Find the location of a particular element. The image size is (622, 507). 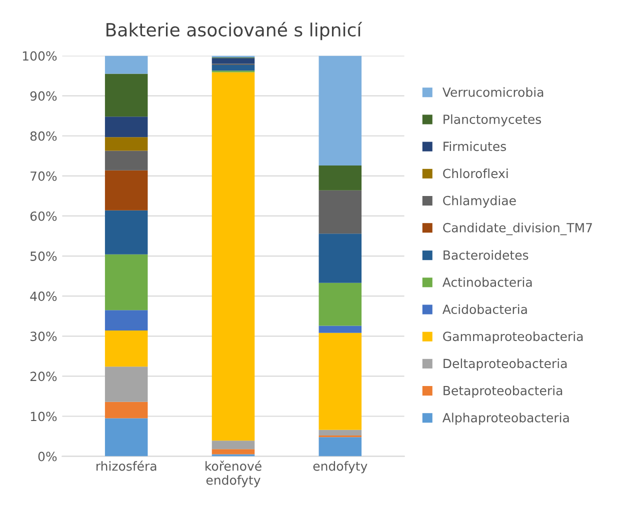

x-tick-label: kořenové endofyty is located at coordinates (234, 474).